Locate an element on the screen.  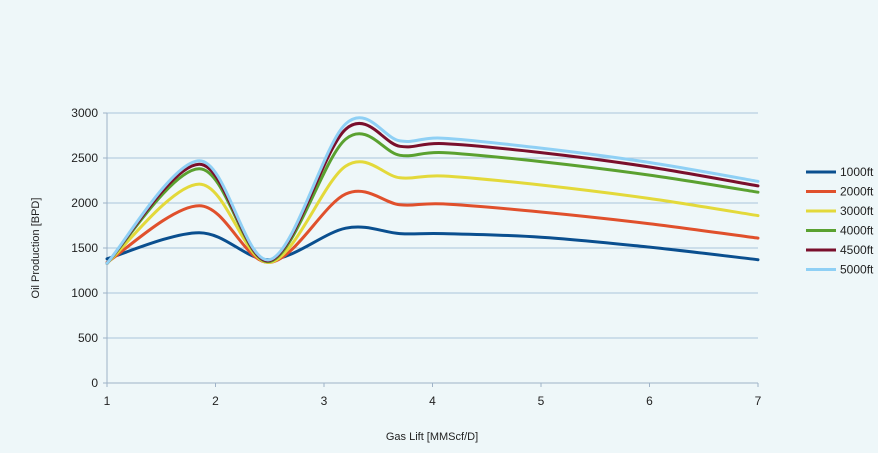
x-axis-title: Gas Lift [MMScf/D] is located at coordinates (432, 437).